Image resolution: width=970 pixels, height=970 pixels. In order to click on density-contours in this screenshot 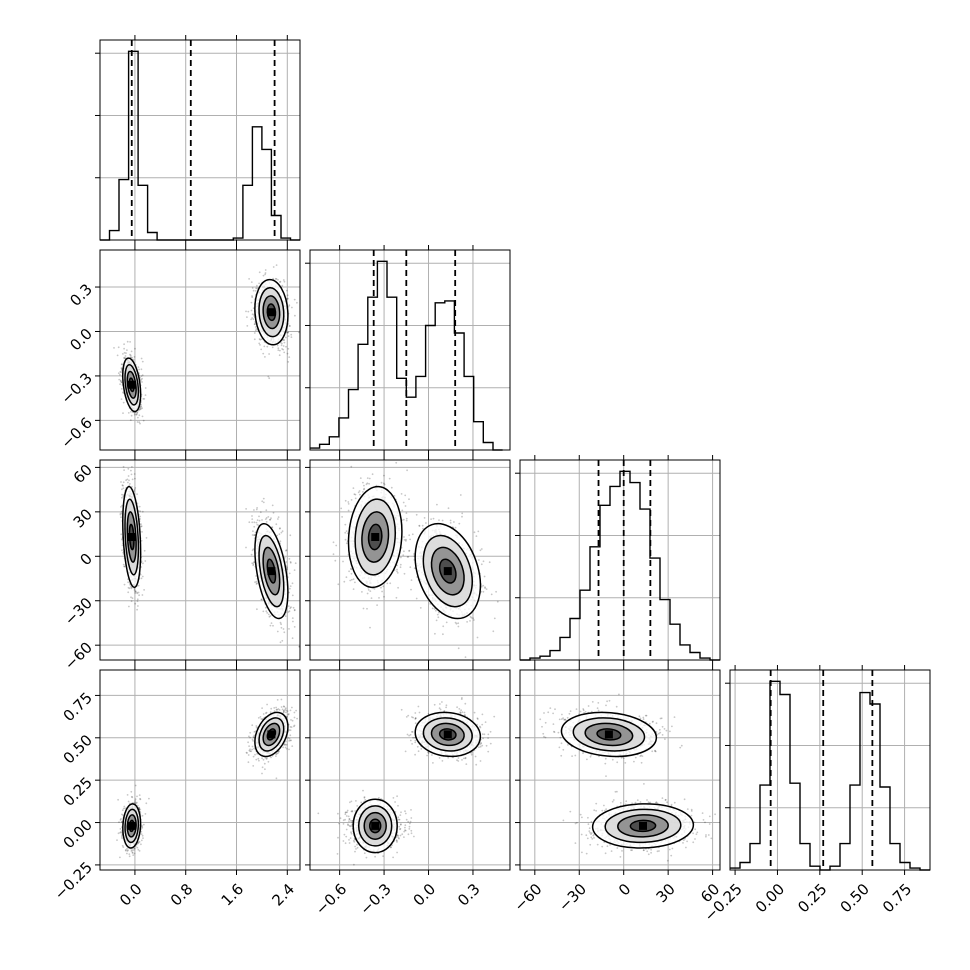, I will do `click(132, 537)`.